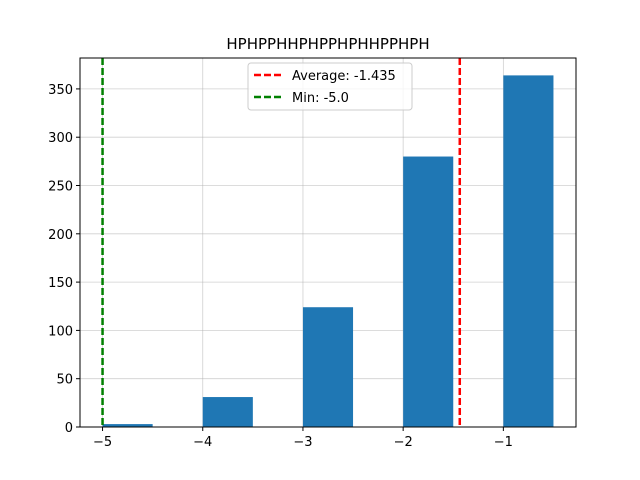 The width and height of the screenshot is (640, 480). I want to click on x-tick-label: −2, so click(403, 442).